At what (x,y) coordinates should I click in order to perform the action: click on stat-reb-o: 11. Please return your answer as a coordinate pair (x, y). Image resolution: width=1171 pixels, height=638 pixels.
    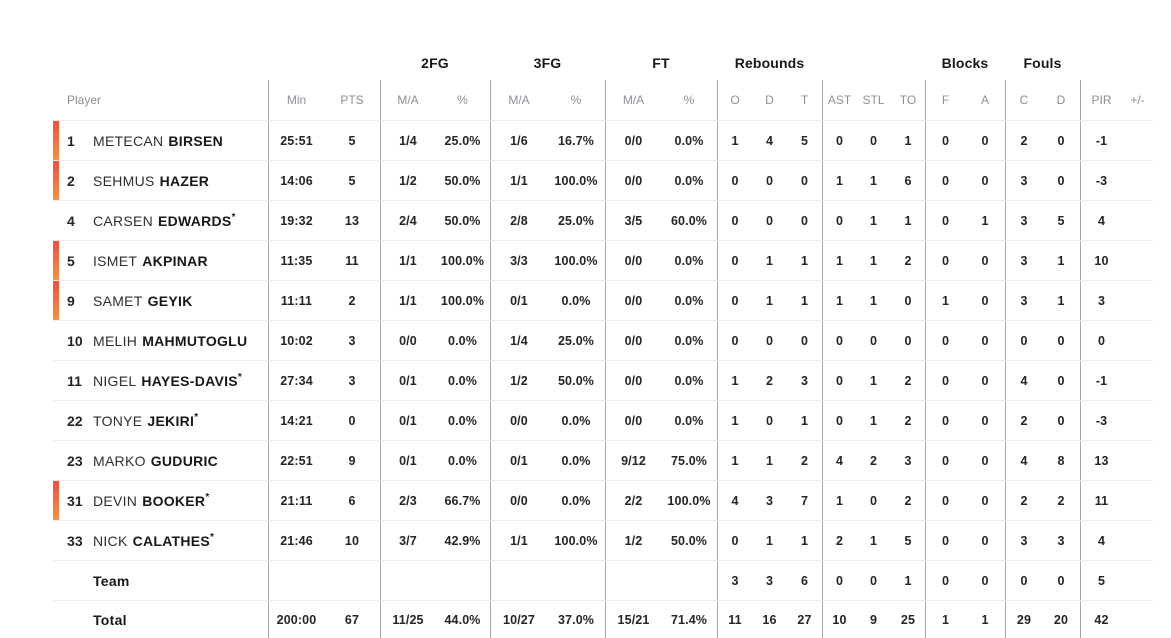
    Looking at the image, I should click on (734, 619).